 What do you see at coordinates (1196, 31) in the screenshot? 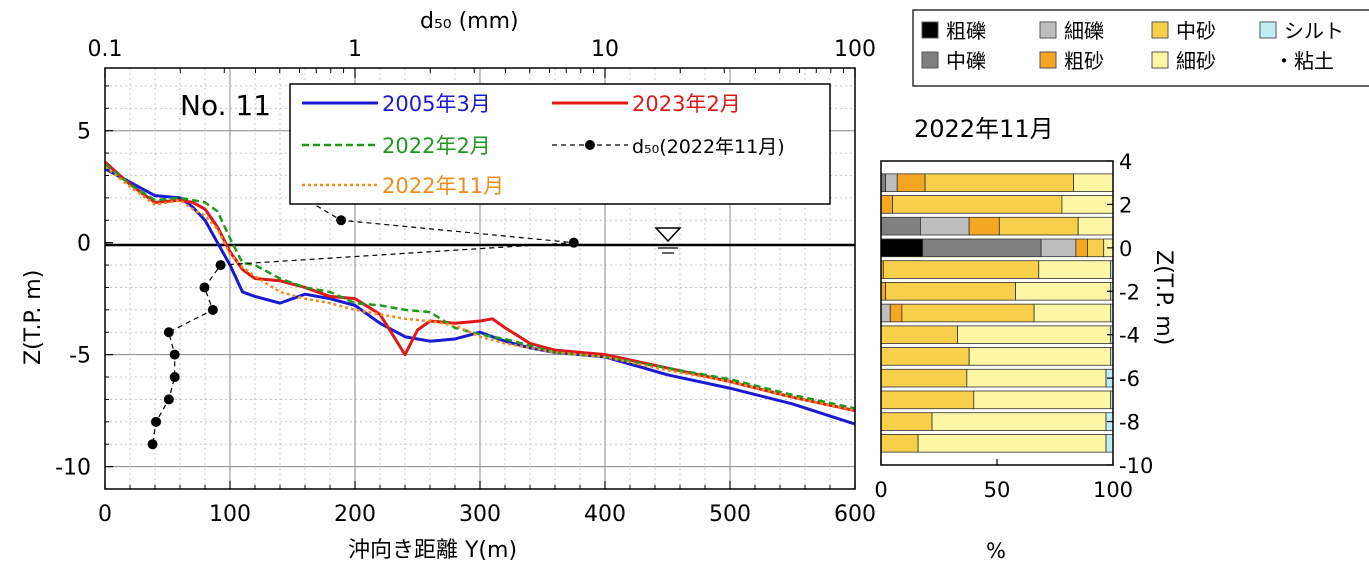
I see `grain-legend-label: 中砂` at bounding box center [1196, 31].